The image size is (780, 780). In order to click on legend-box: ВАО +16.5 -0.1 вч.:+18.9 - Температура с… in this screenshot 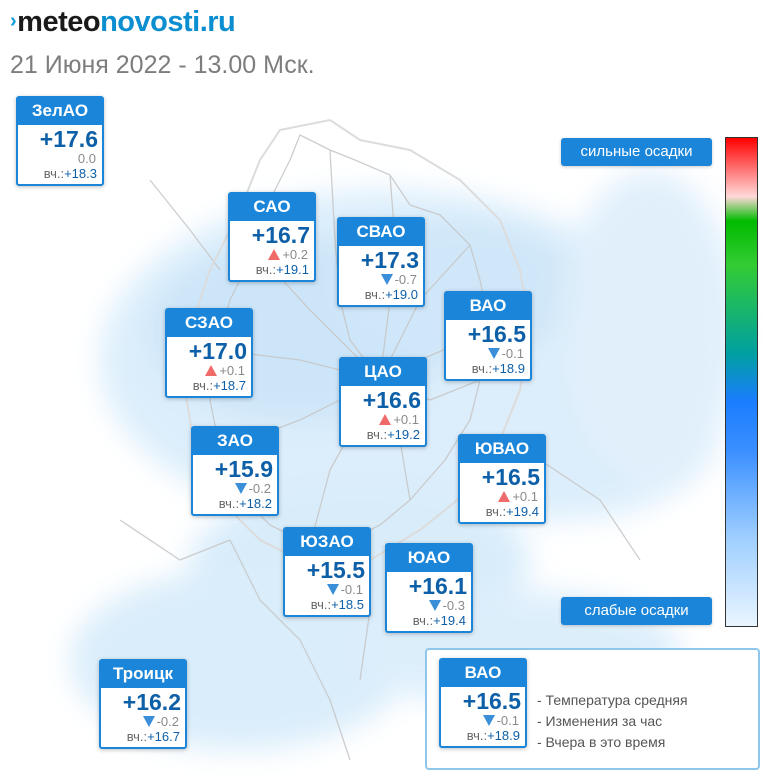, I will do `click(592, 709)`.